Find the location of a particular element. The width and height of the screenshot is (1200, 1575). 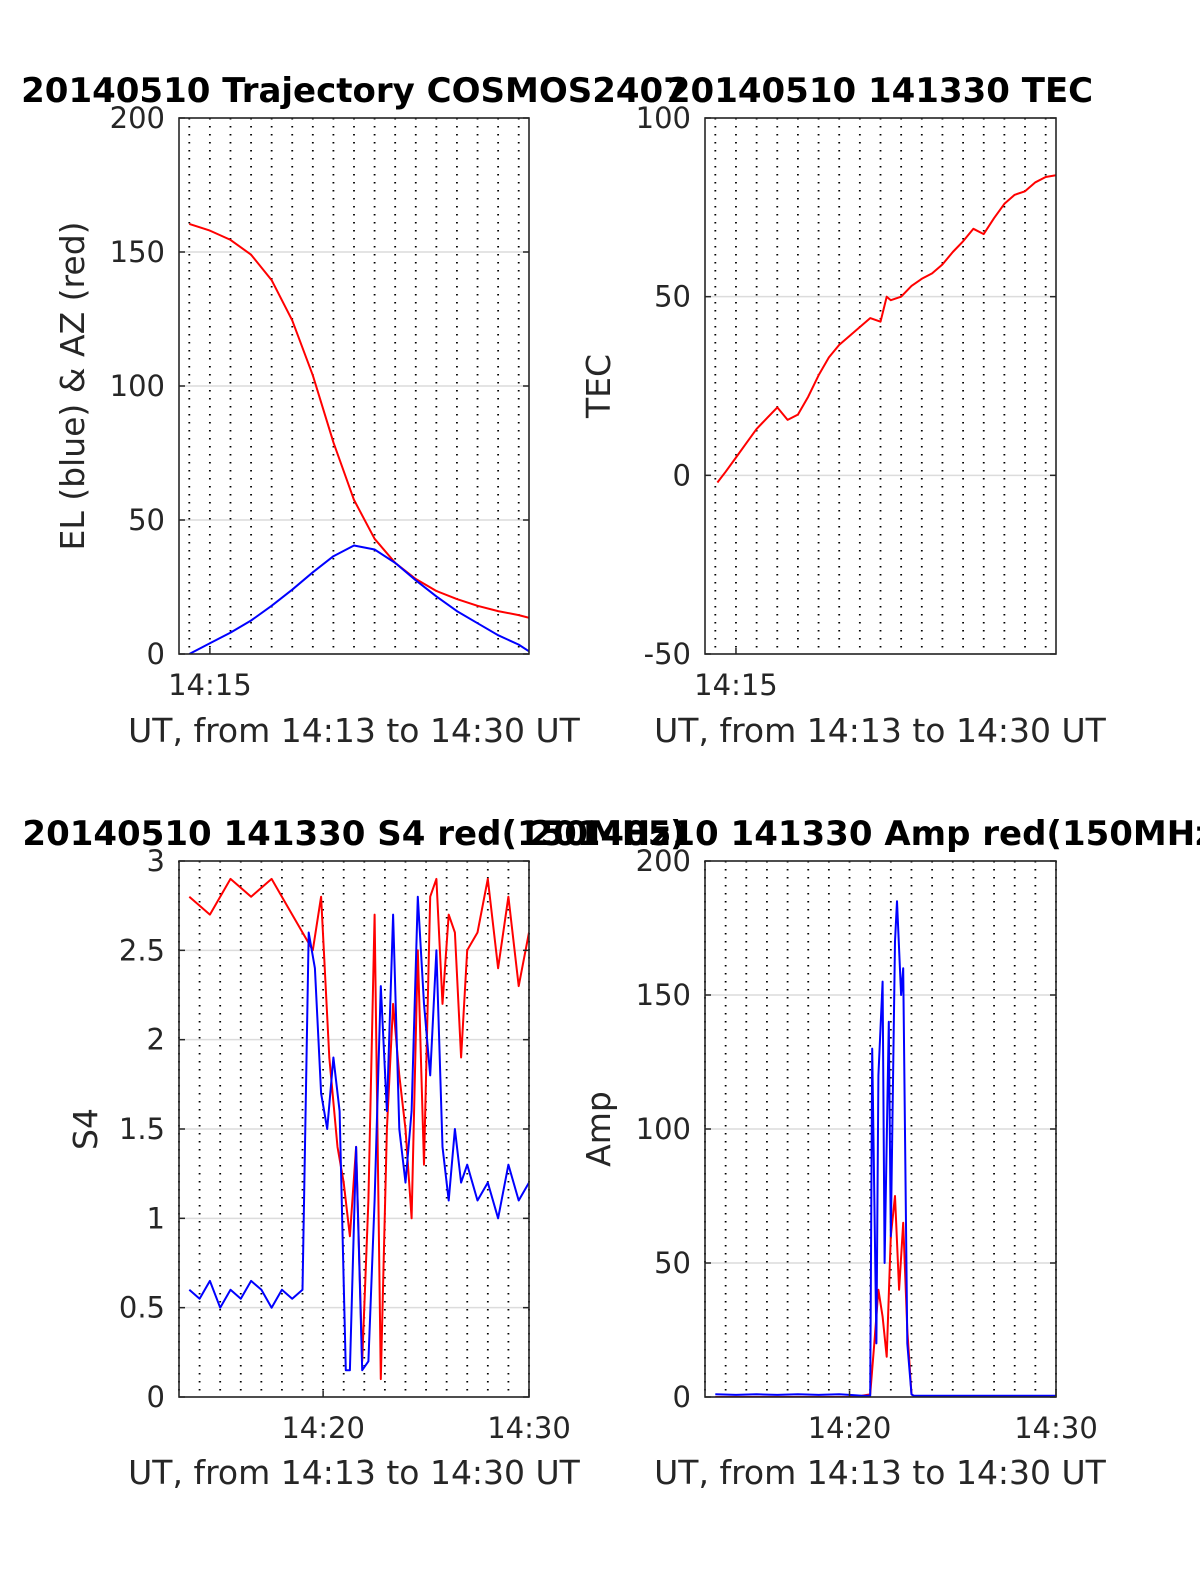

panel-title: 20140510 141330 TEC is located at coordinates (880, 91).